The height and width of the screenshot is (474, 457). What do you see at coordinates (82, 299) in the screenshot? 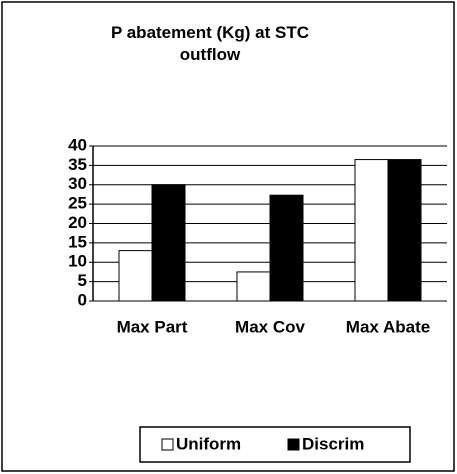
I see `y-tick-label: 0` at bounding box center [82, 299].